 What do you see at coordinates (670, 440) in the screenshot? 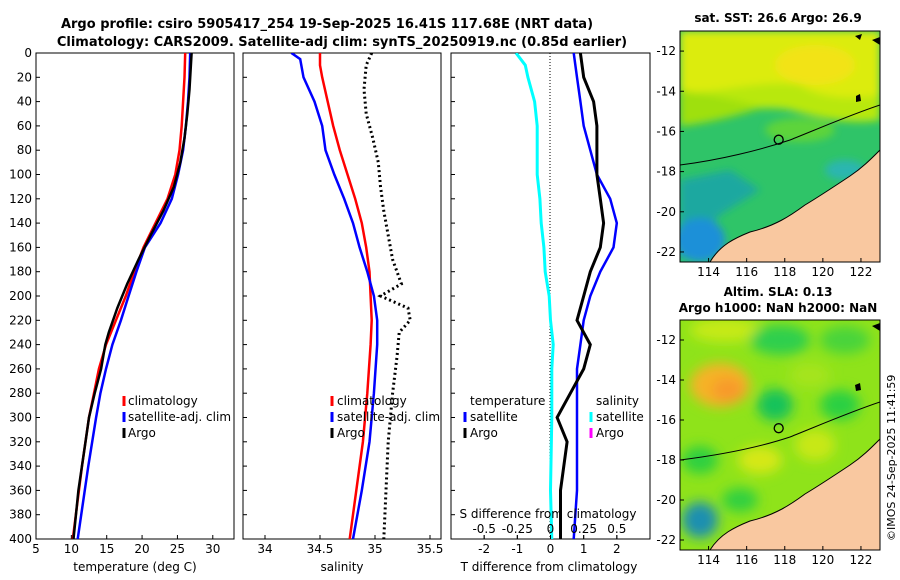
I see `sla-latitude-axis: -12 -14 -16 -18 -20 -22` at bounding box center [670, 440].